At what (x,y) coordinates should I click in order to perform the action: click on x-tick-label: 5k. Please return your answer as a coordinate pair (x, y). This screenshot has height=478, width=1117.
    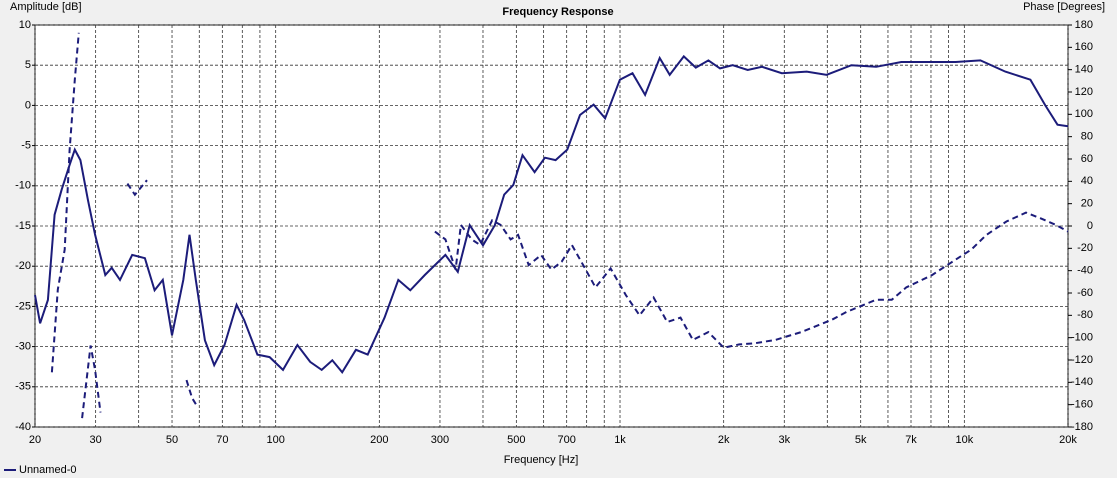
    Looking at the image, I should click on (861, 440).